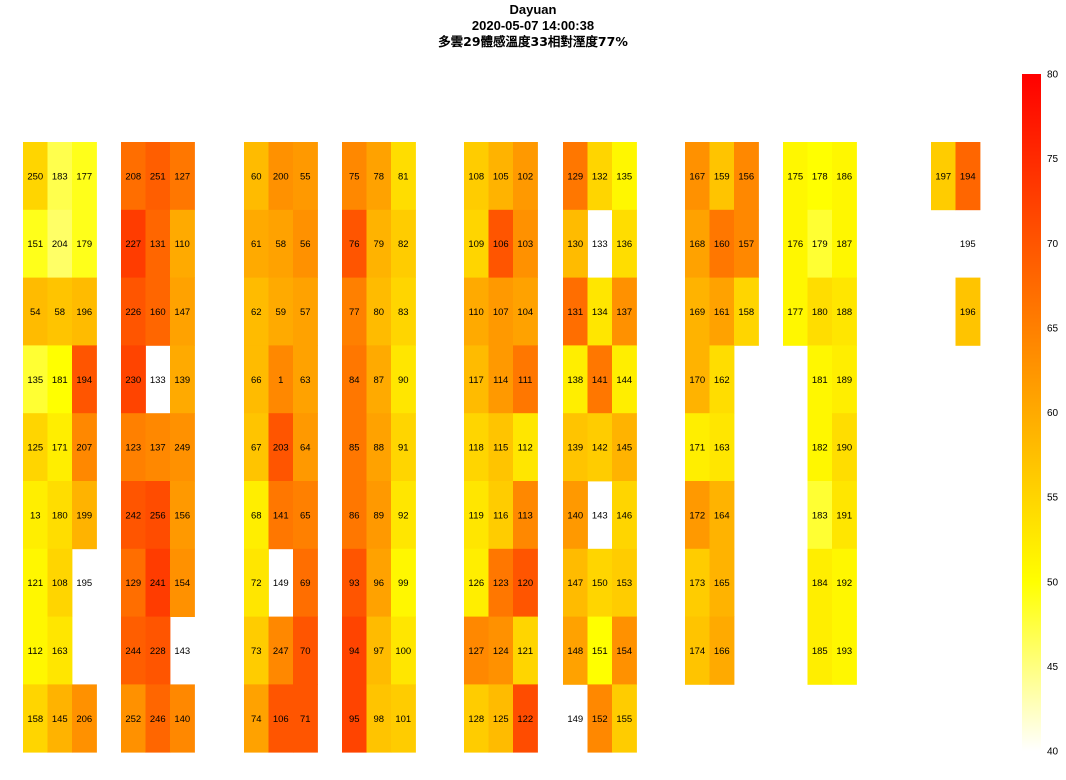 The width and height of the screenshot is (1066, 780). Describe the element at coordinates (158, 448) in the screenshot. I see `cell-label: 137` at that location.